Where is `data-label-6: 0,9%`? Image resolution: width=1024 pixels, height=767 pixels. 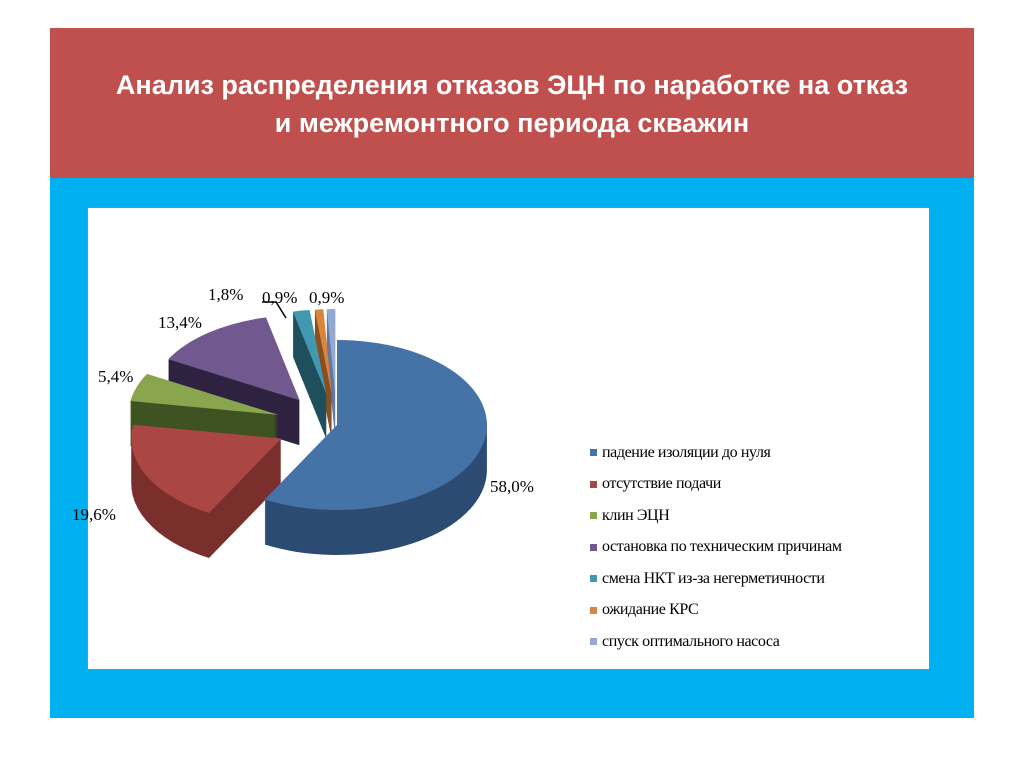
data-label-6: 0,9% is located at coordinates (327, 297).